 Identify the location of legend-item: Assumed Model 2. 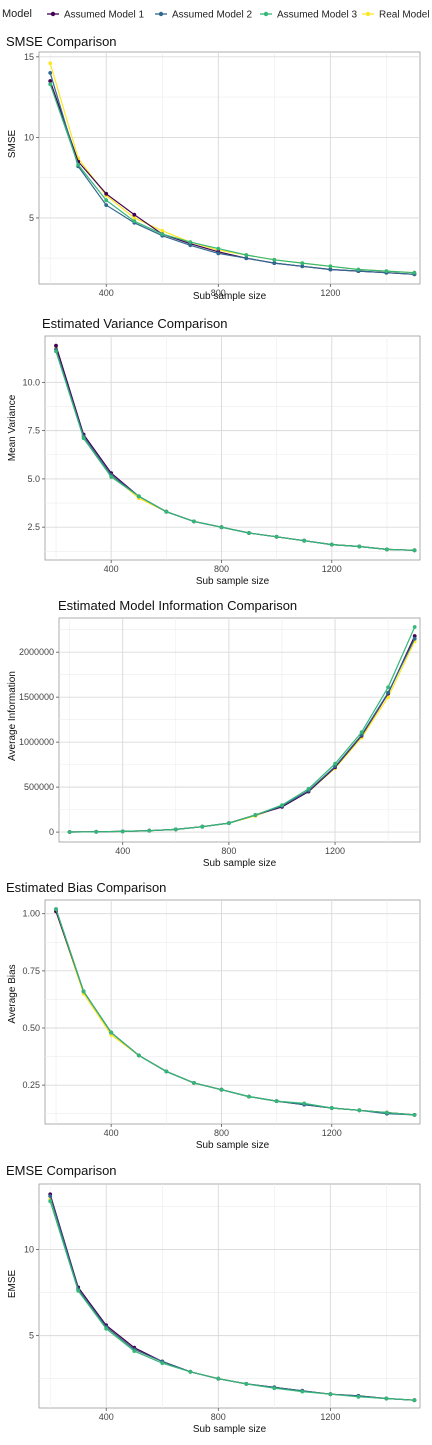
(203, 15).